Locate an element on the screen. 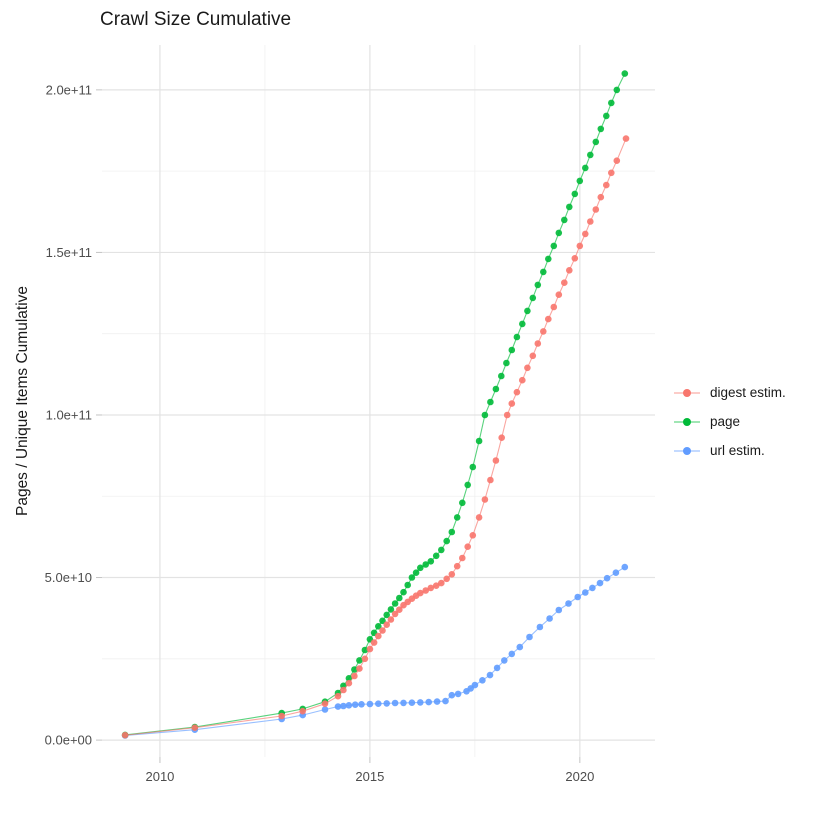 This screenshot has height=827, width=826. x-tick-label: 2020 is located at coordinates (579, 776).